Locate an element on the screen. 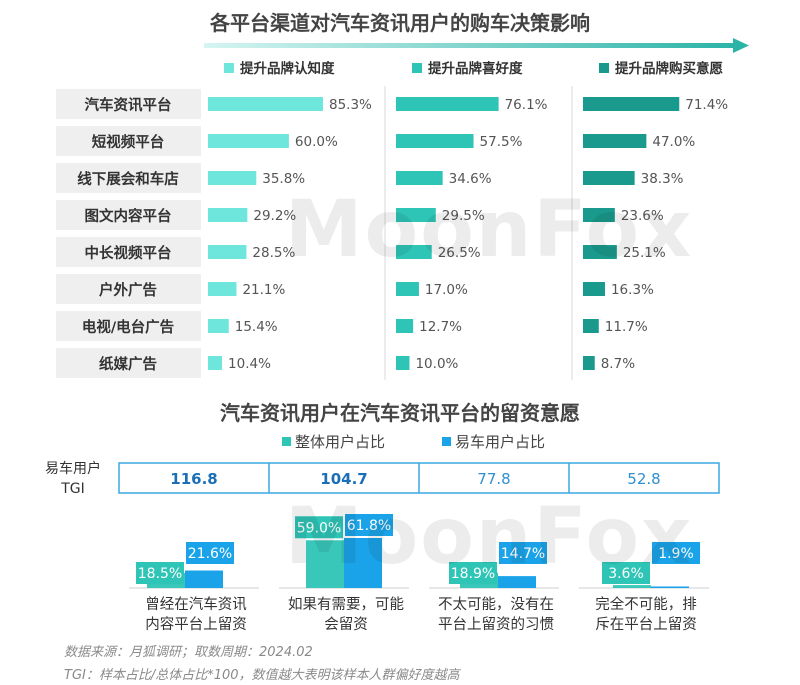  category-label: 中长视频平台 is located at coordinates (128, 253).